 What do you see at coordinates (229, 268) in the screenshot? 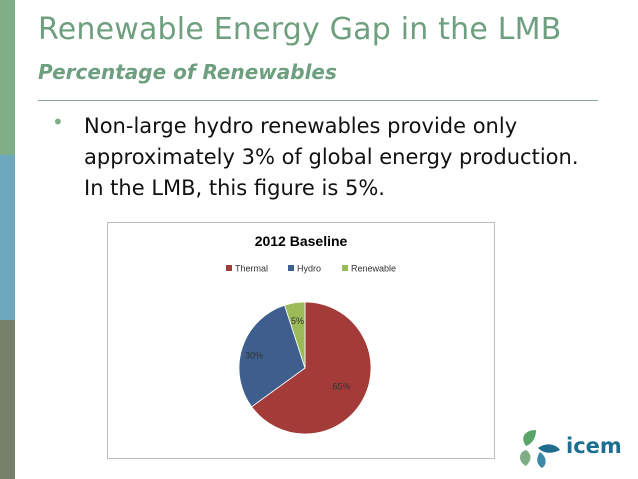
I see `legend-swatch-thermal` at bounding box center [229, 268].